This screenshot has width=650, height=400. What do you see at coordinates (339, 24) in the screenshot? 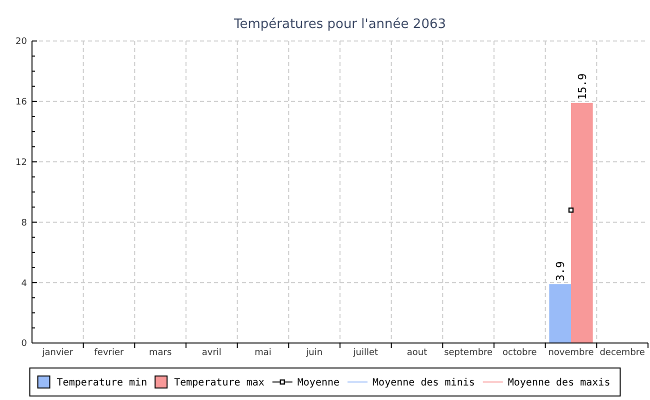
I see `chart-title: Températures pour l'année 2063` at bounding box center [339, 24].